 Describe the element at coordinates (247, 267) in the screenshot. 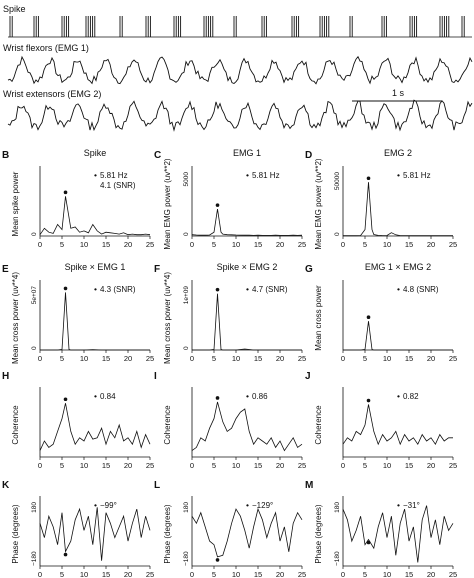

I see `panel-title: Spike × EMG 2` at that location.